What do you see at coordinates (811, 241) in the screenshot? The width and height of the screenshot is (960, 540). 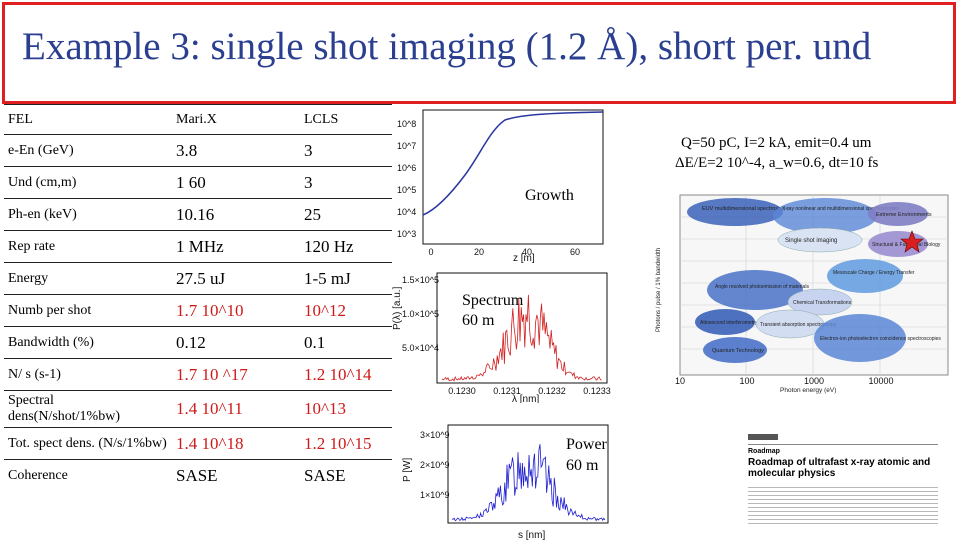 I see `bubble-single-shot-text: Single shot imaging` at bounding box center [811, 241].